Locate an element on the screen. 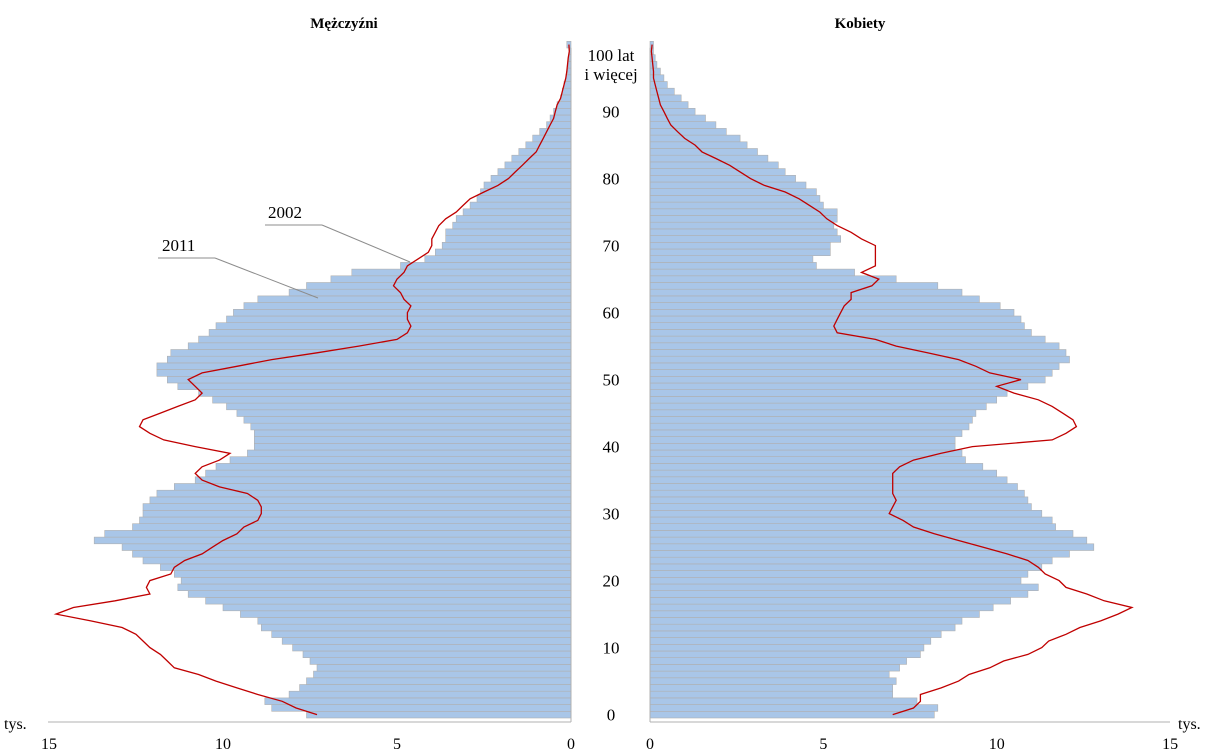 The width and height of the screenshot is (1208, 755). left-unit-label: tys. is located at coordinates (15, 724).